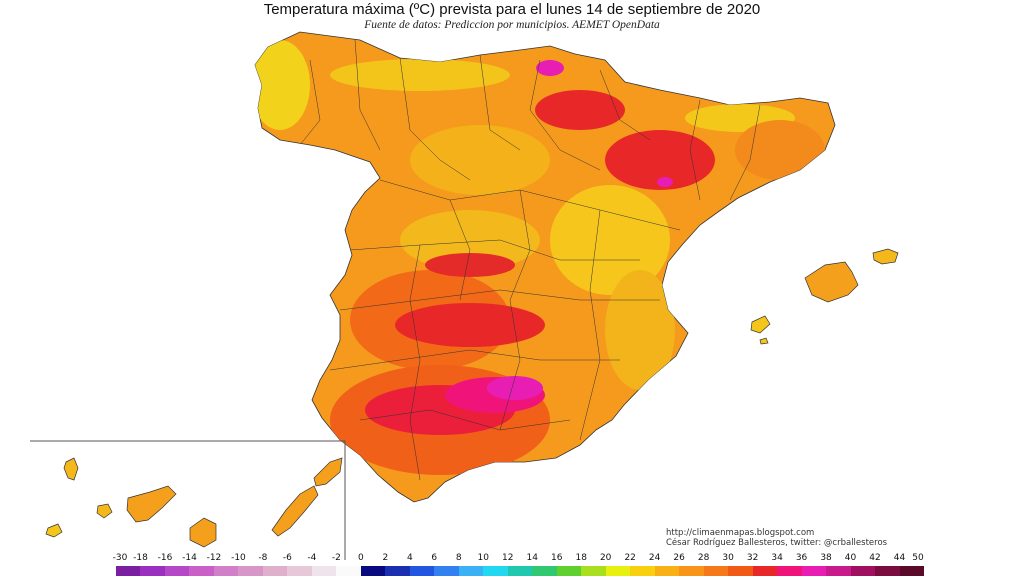 The width and height of the screenshot is (1024, 576). I want to click on legend-label: 26, so click(679, 558).